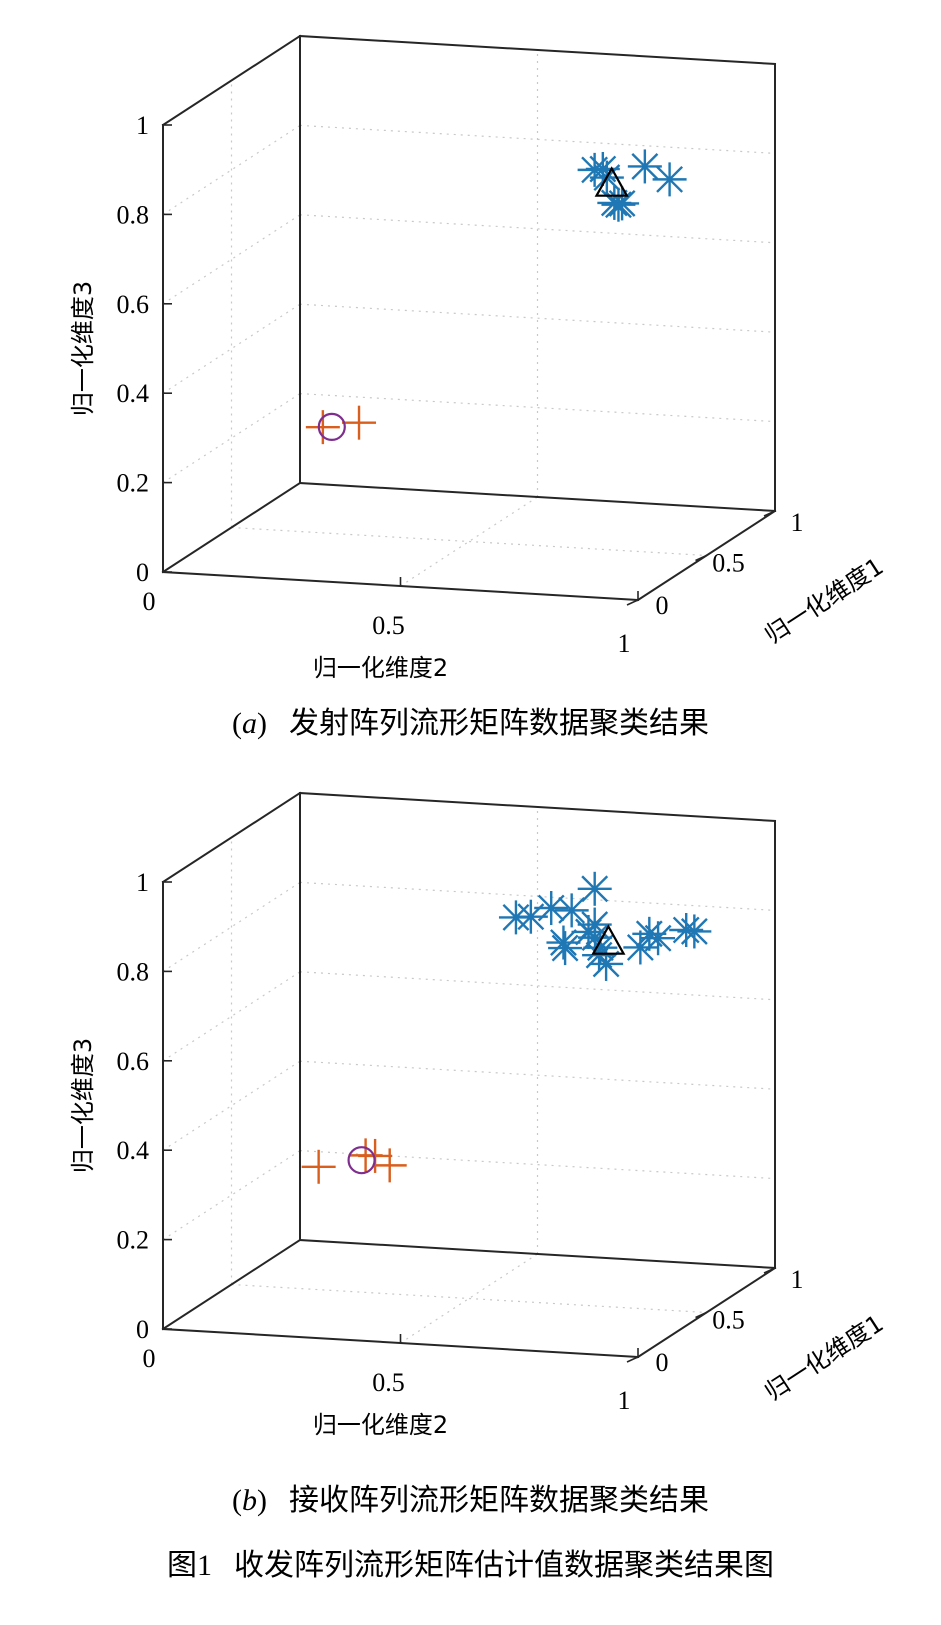 Image resolution: width=941 pixels, height=1625 pixels. Describe the element at coordinates (499, 723) in the screenshot. I see `panel-caption-text-a: 发射阵列流形矩阵数据聚类结果` at that location.